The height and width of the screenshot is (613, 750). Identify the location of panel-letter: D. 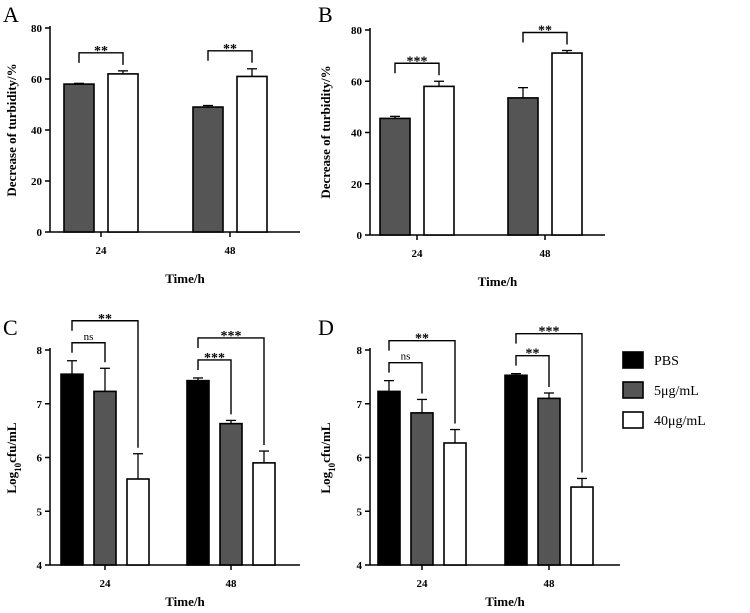
(326, 327).